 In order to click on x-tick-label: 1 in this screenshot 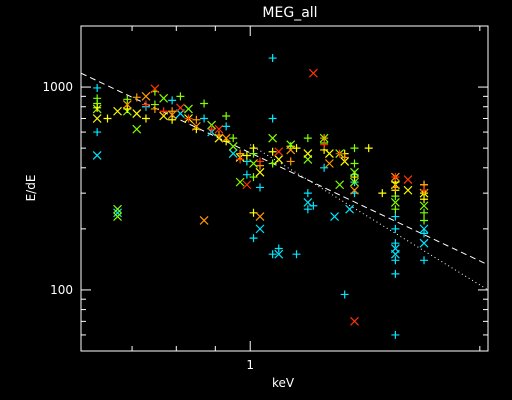, I will do `click(250, 365)`.